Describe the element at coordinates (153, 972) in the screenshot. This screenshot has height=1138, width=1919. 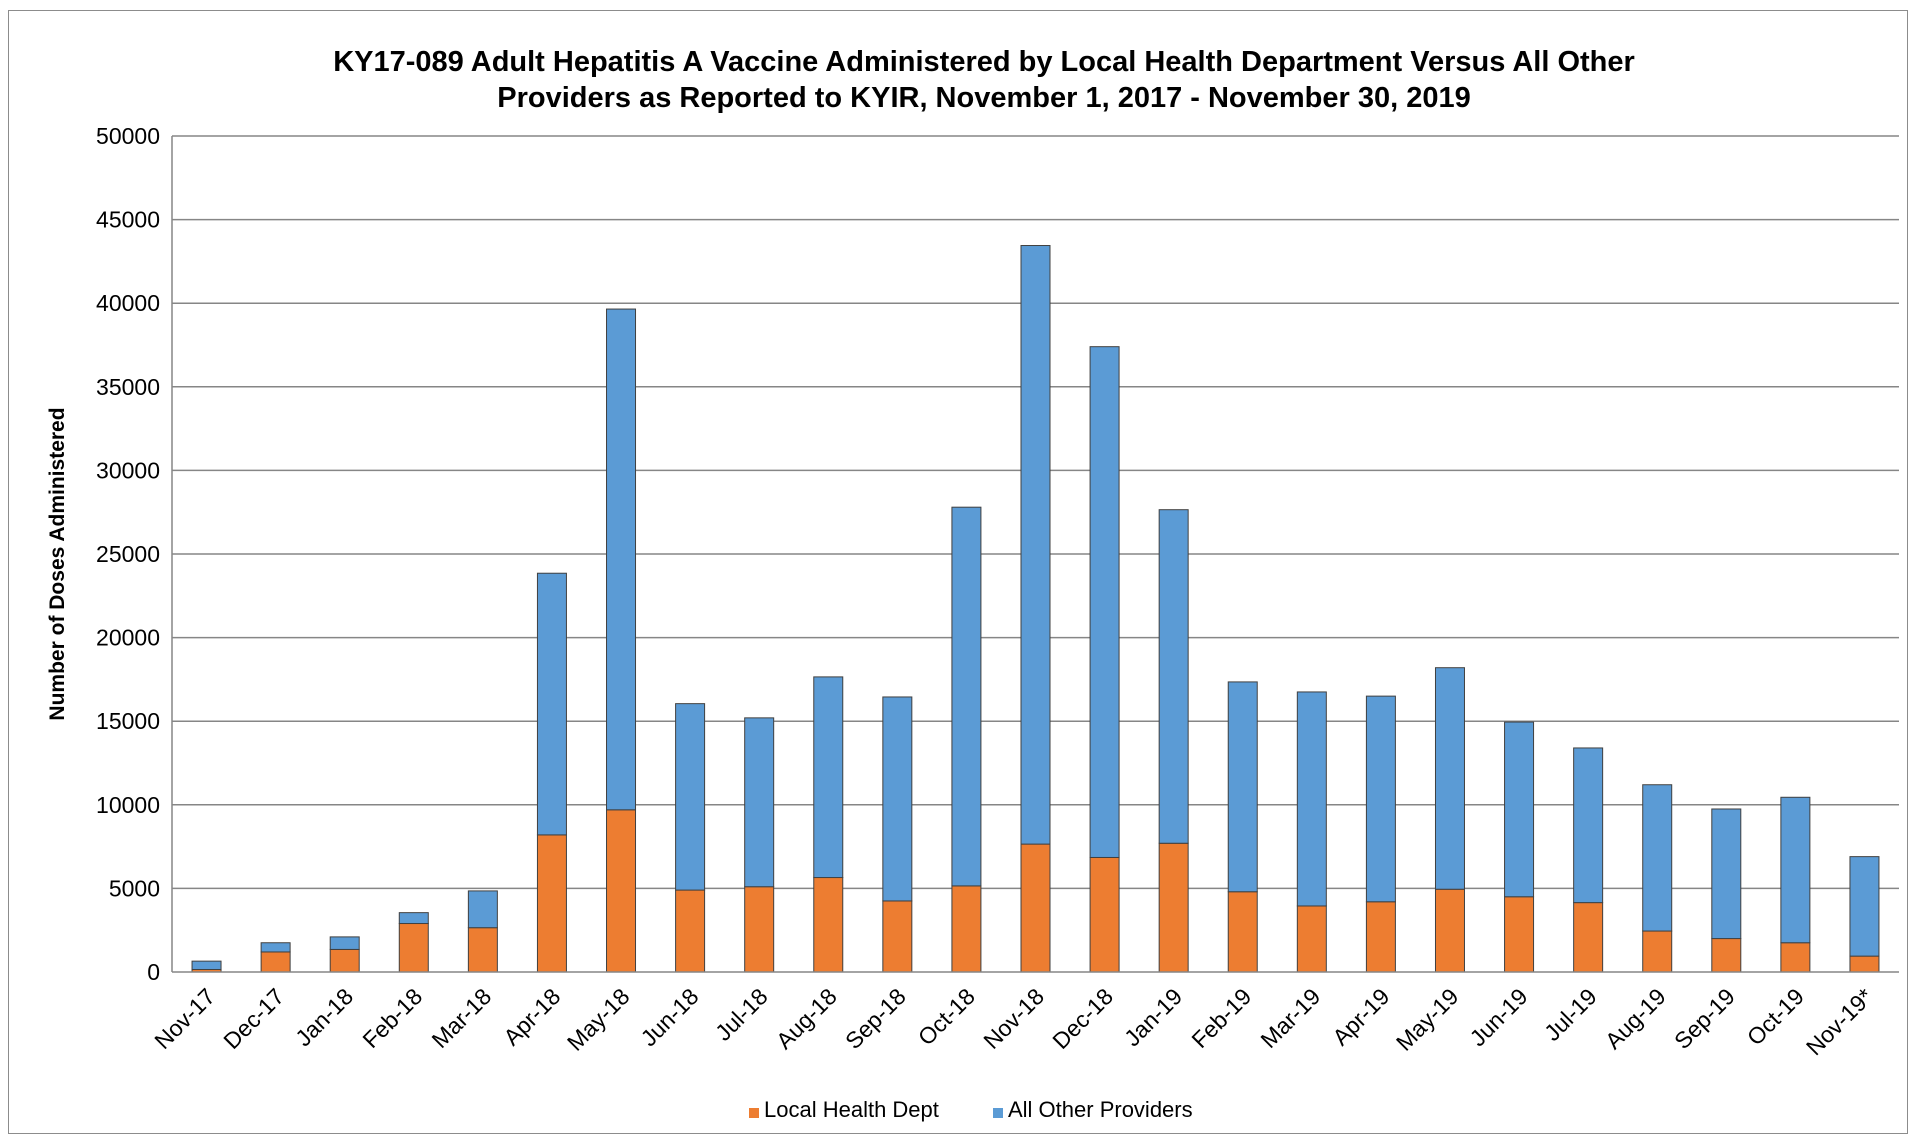
I see `y-tick-label: 0` at that location.